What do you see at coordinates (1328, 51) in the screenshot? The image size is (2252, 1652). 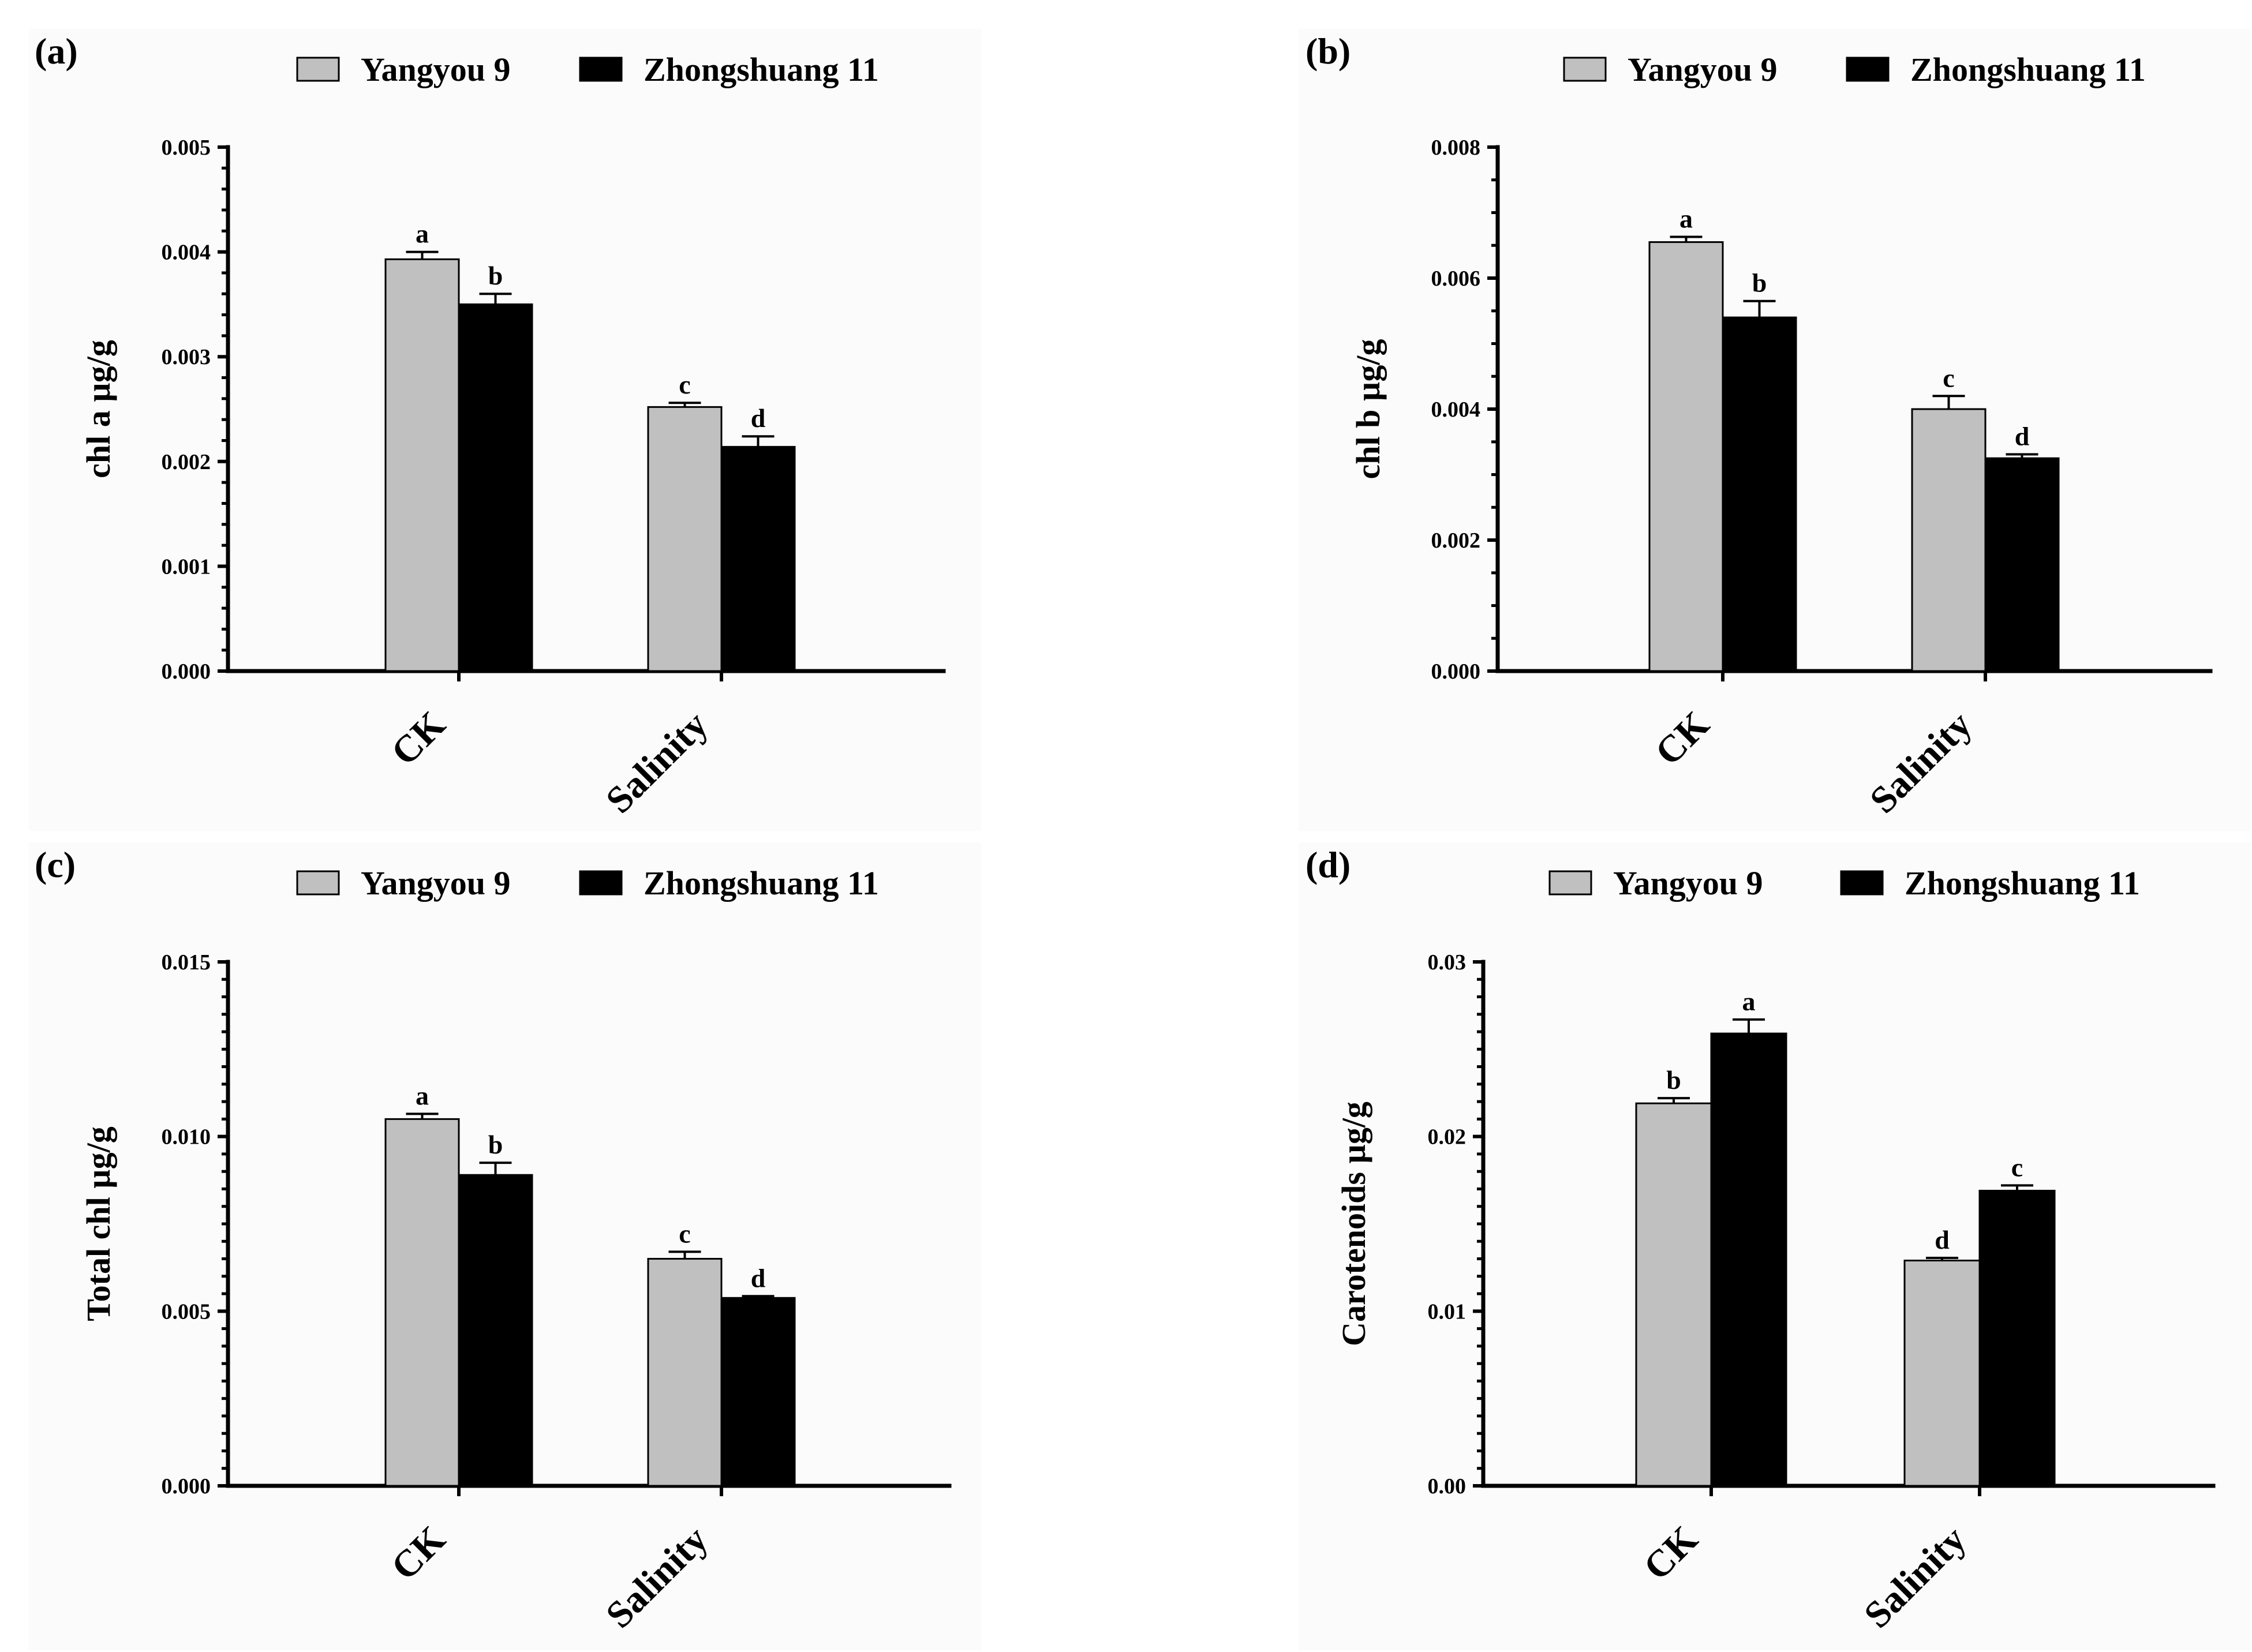 I see `panel-label: (b)` at bounding box center [1328, 51].